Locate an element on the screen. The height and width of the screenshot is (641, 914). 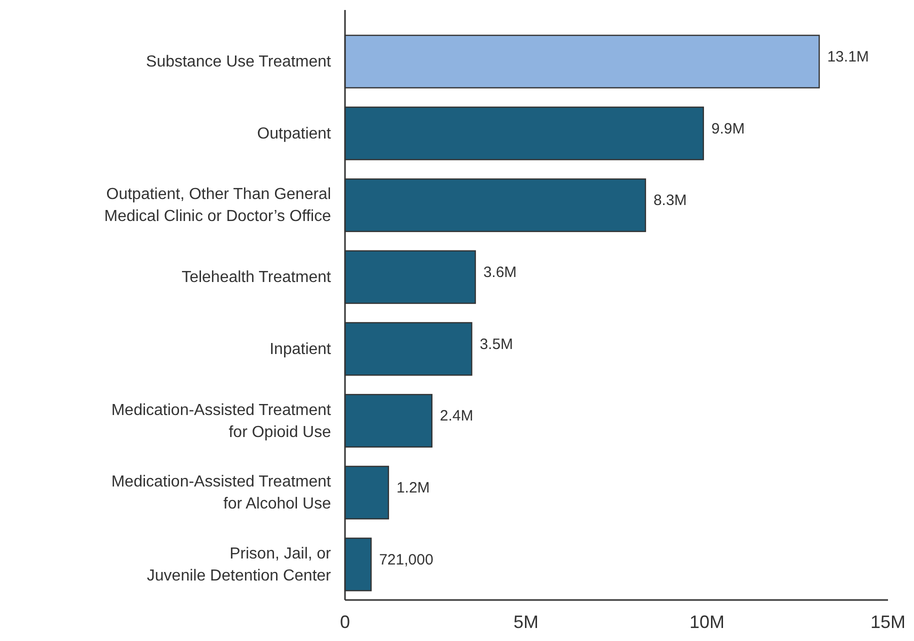
data-label: 1.2M is located at coordinates (413, 488).